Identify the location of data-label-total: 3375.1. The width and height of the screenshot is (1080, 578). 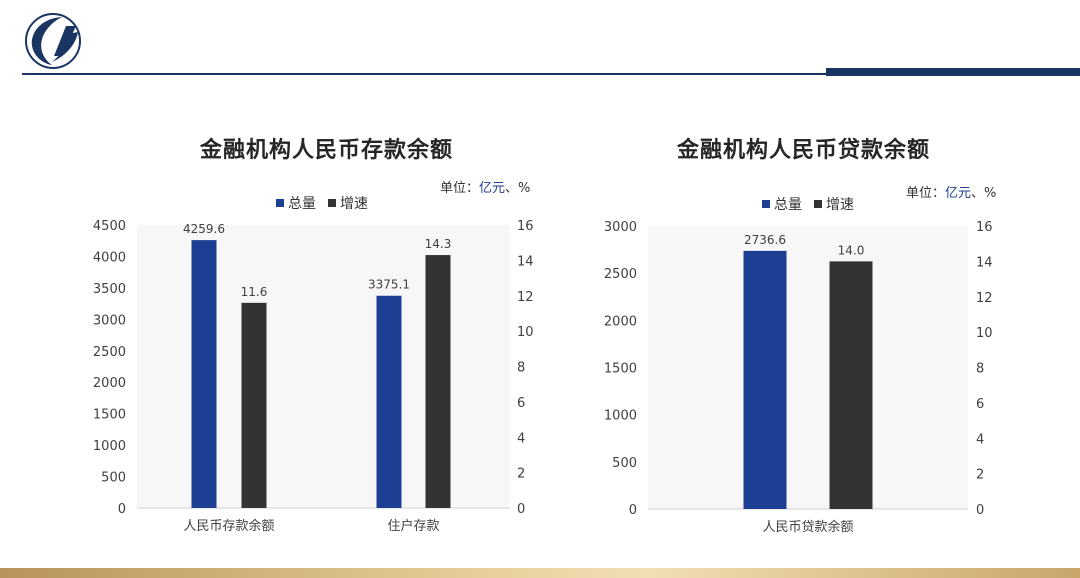
(389, 285).